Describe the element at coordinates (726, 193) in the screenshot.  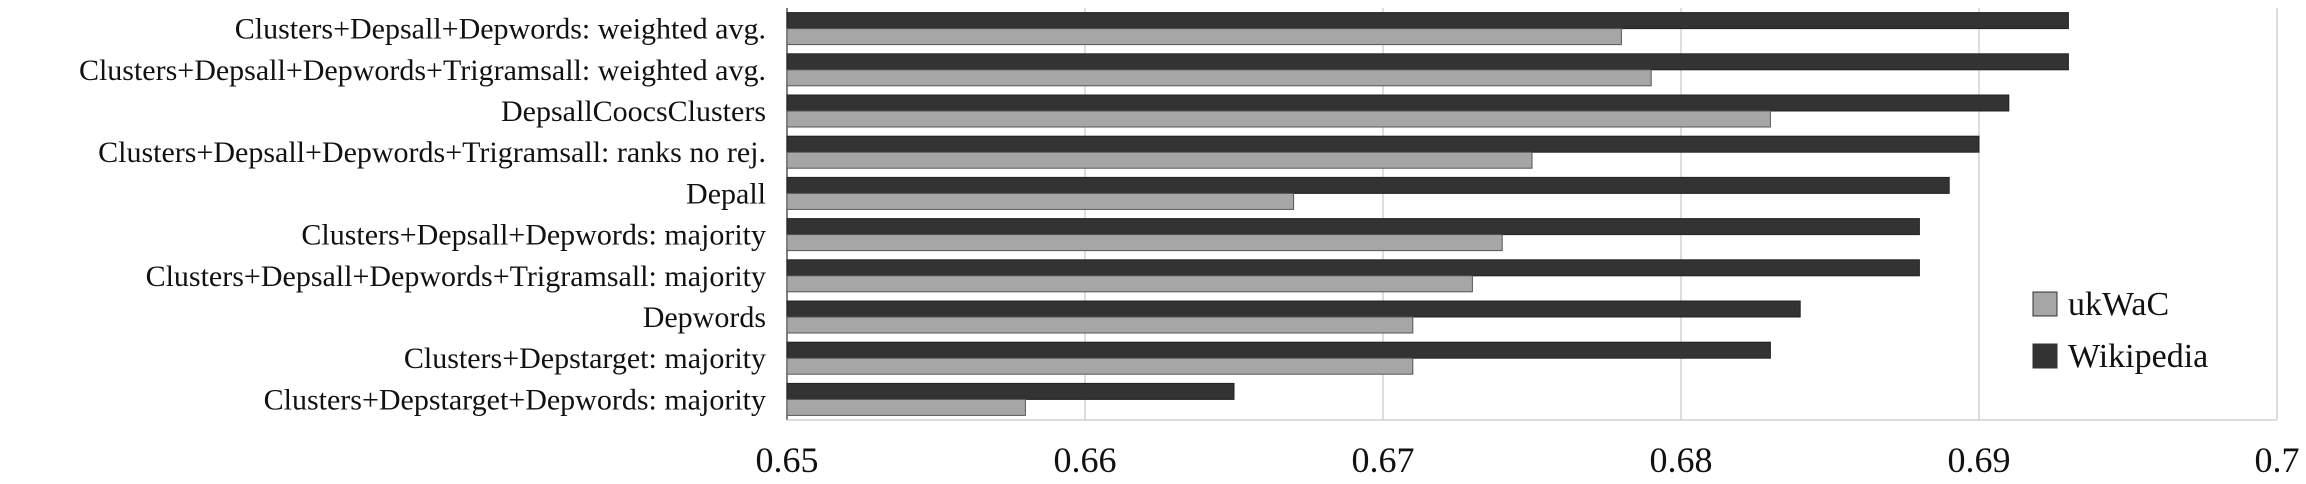
I see `category-label: Depall` at that location.